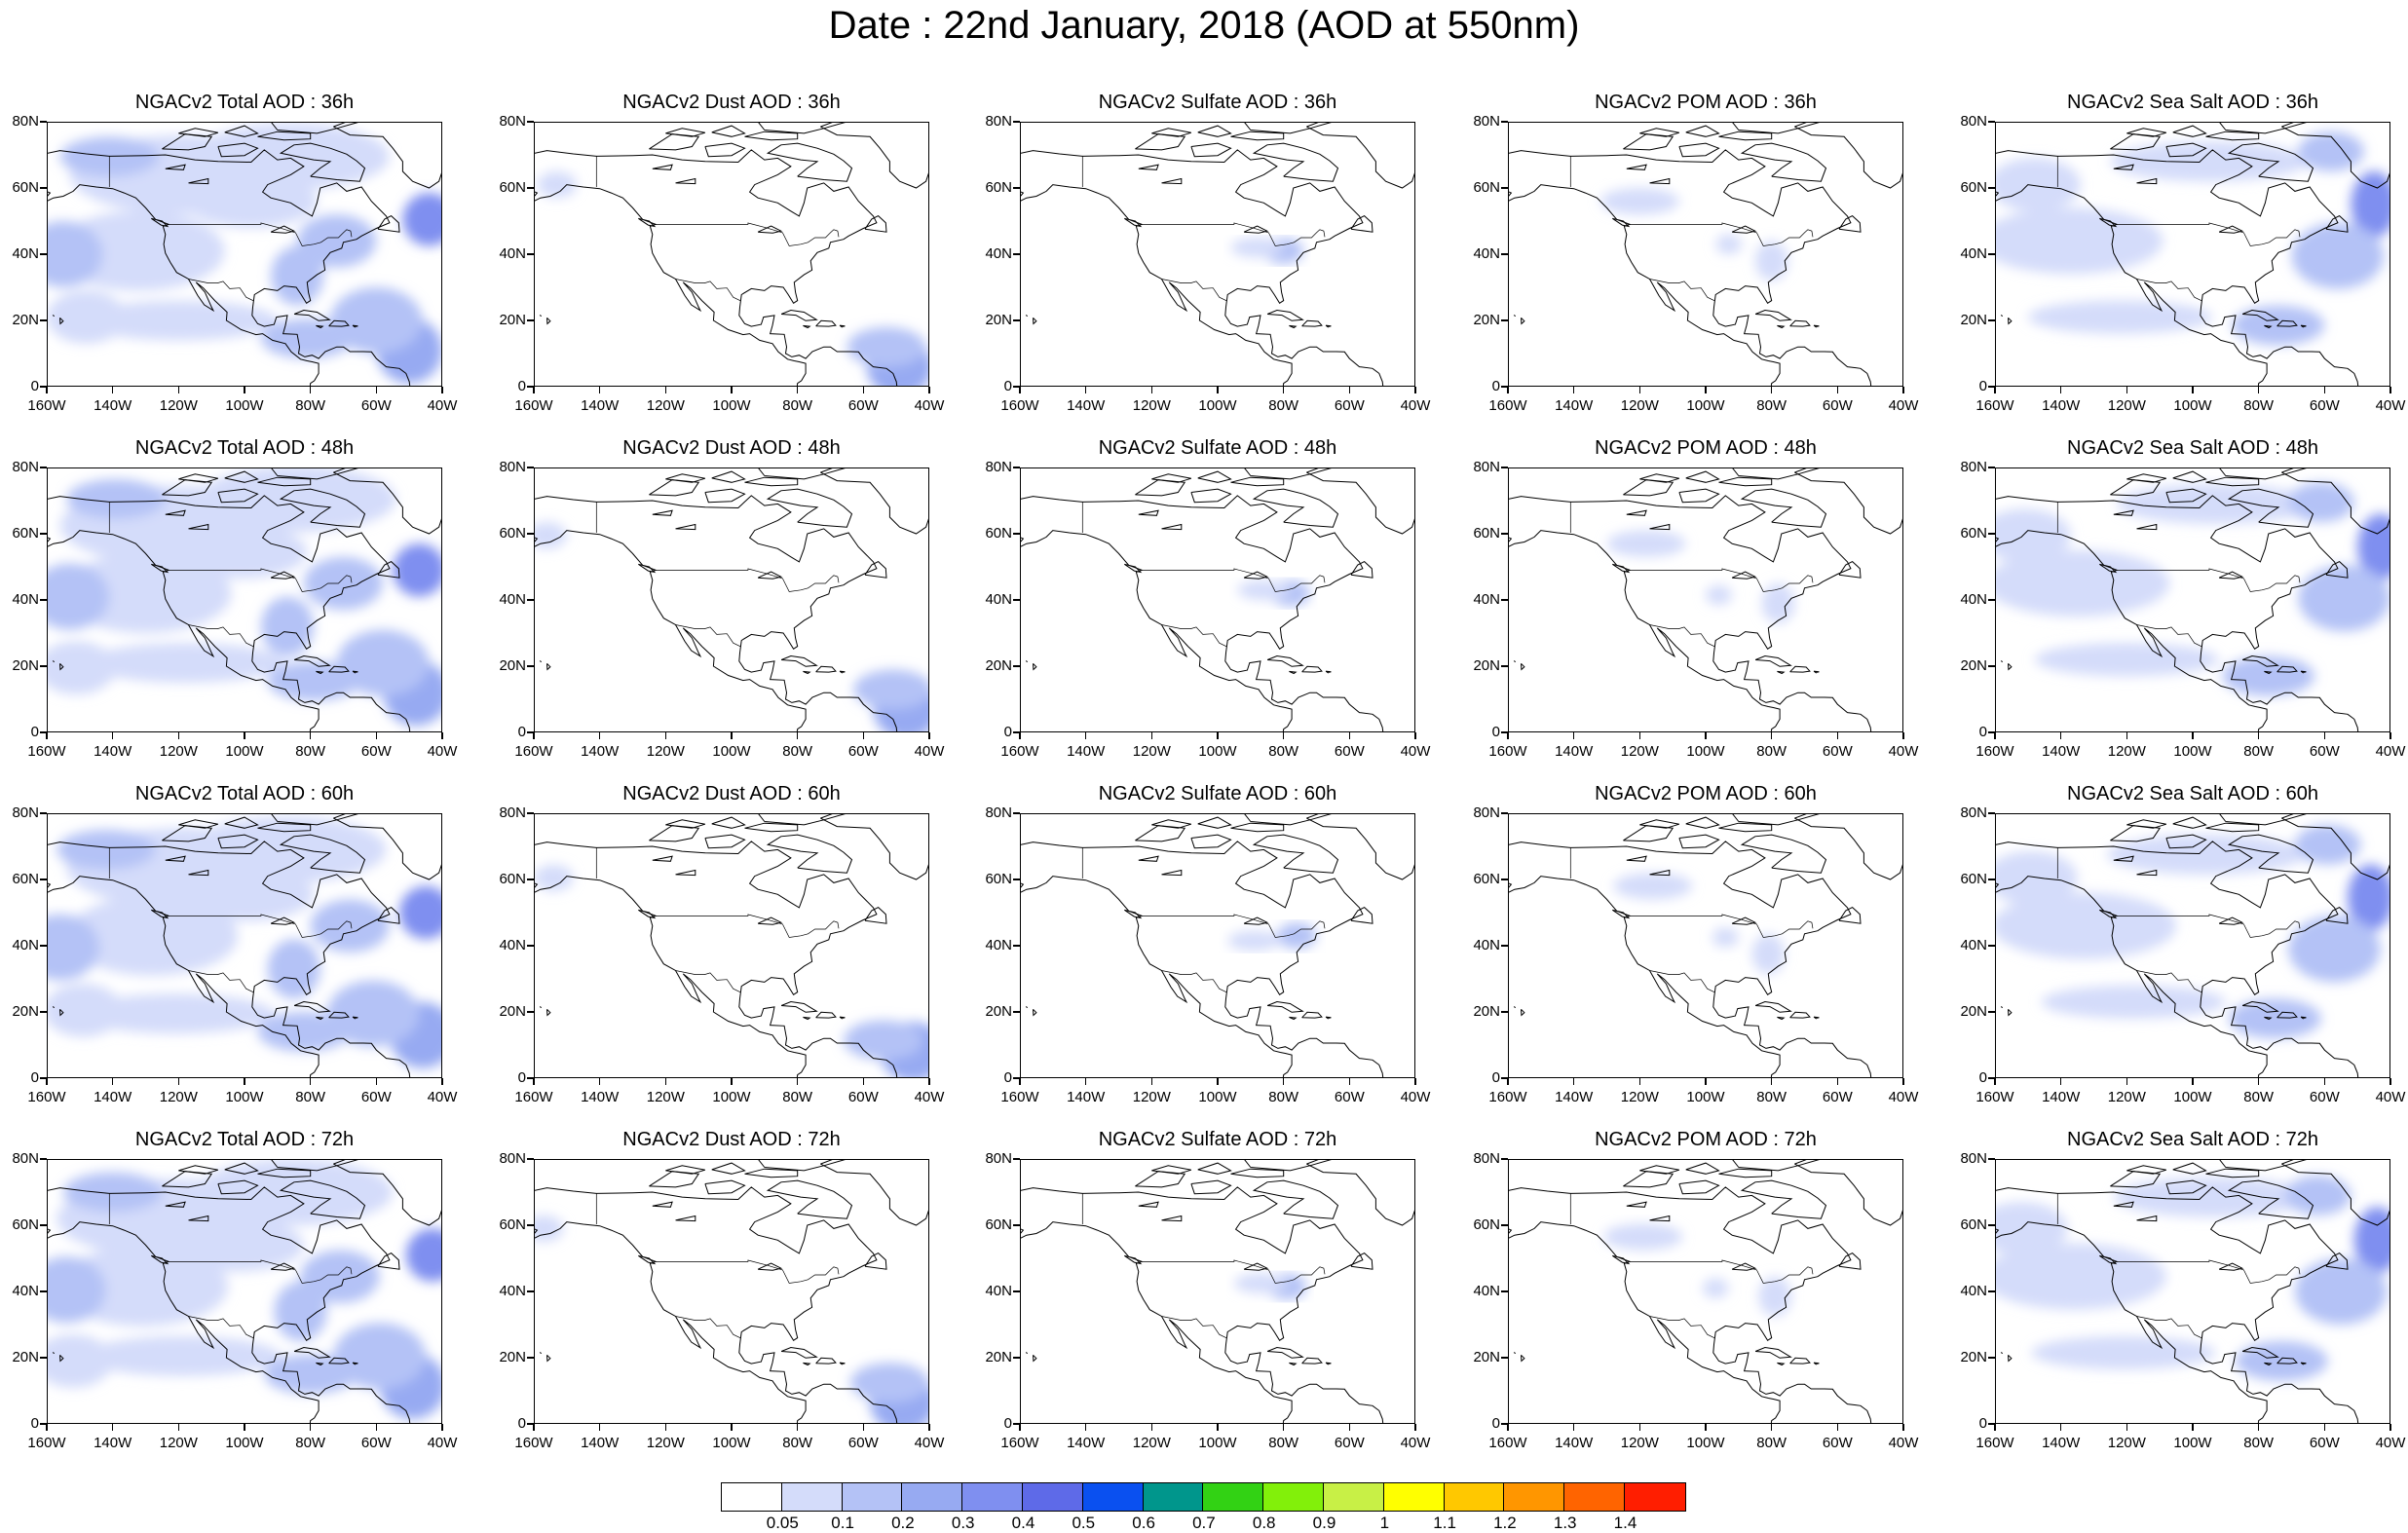 The image size is (2408, 1533). What do you see at coordinates (1113, 1497) in the screenshot?
I see `colorbar-swatch` at bounding box center [1113, 1497].